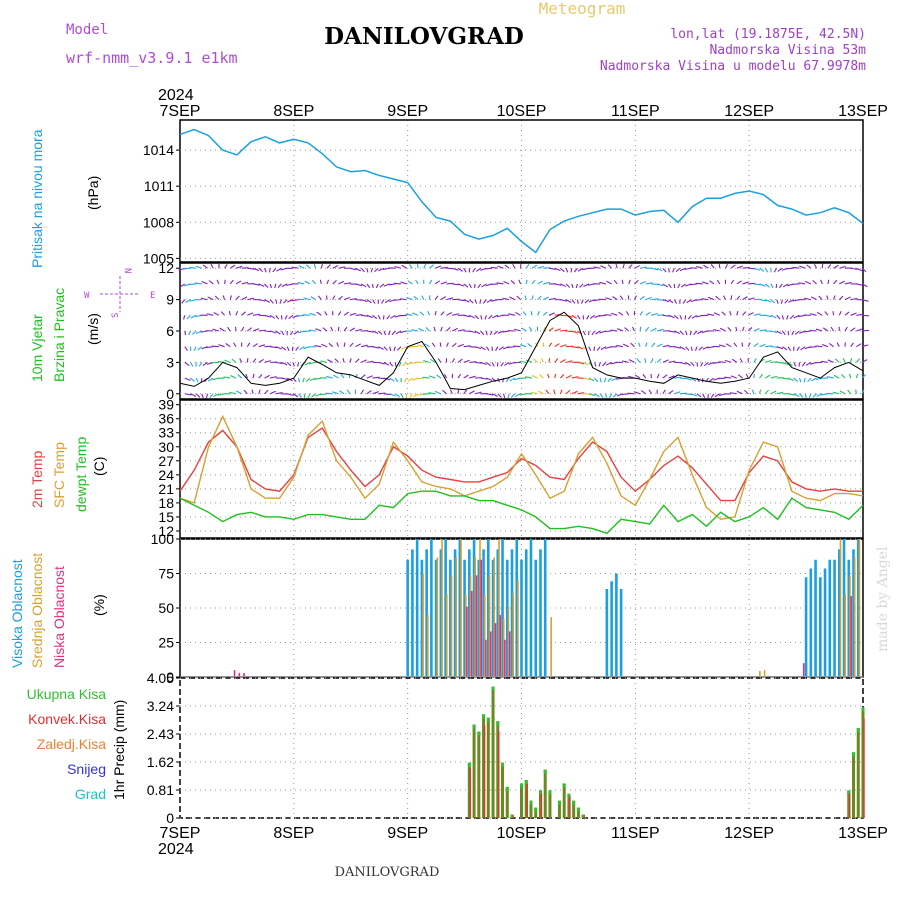 The image size is (900, 900). Describe the element at coordinates (863, 833) in the screenshot. I see `bottom-day-label: 13SEP` at that location.